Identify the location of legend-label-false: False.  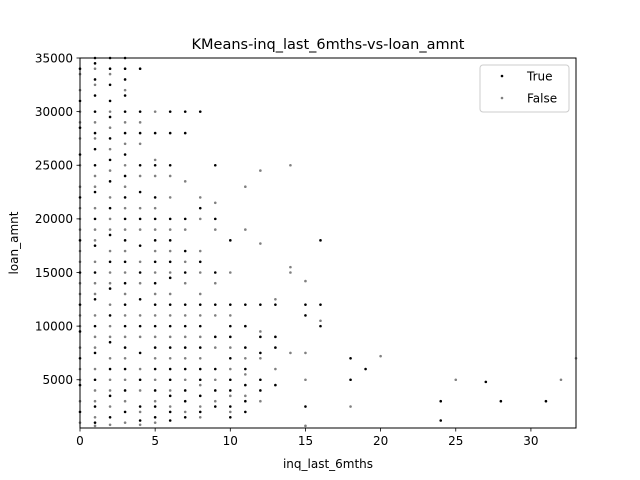
(542, 99).